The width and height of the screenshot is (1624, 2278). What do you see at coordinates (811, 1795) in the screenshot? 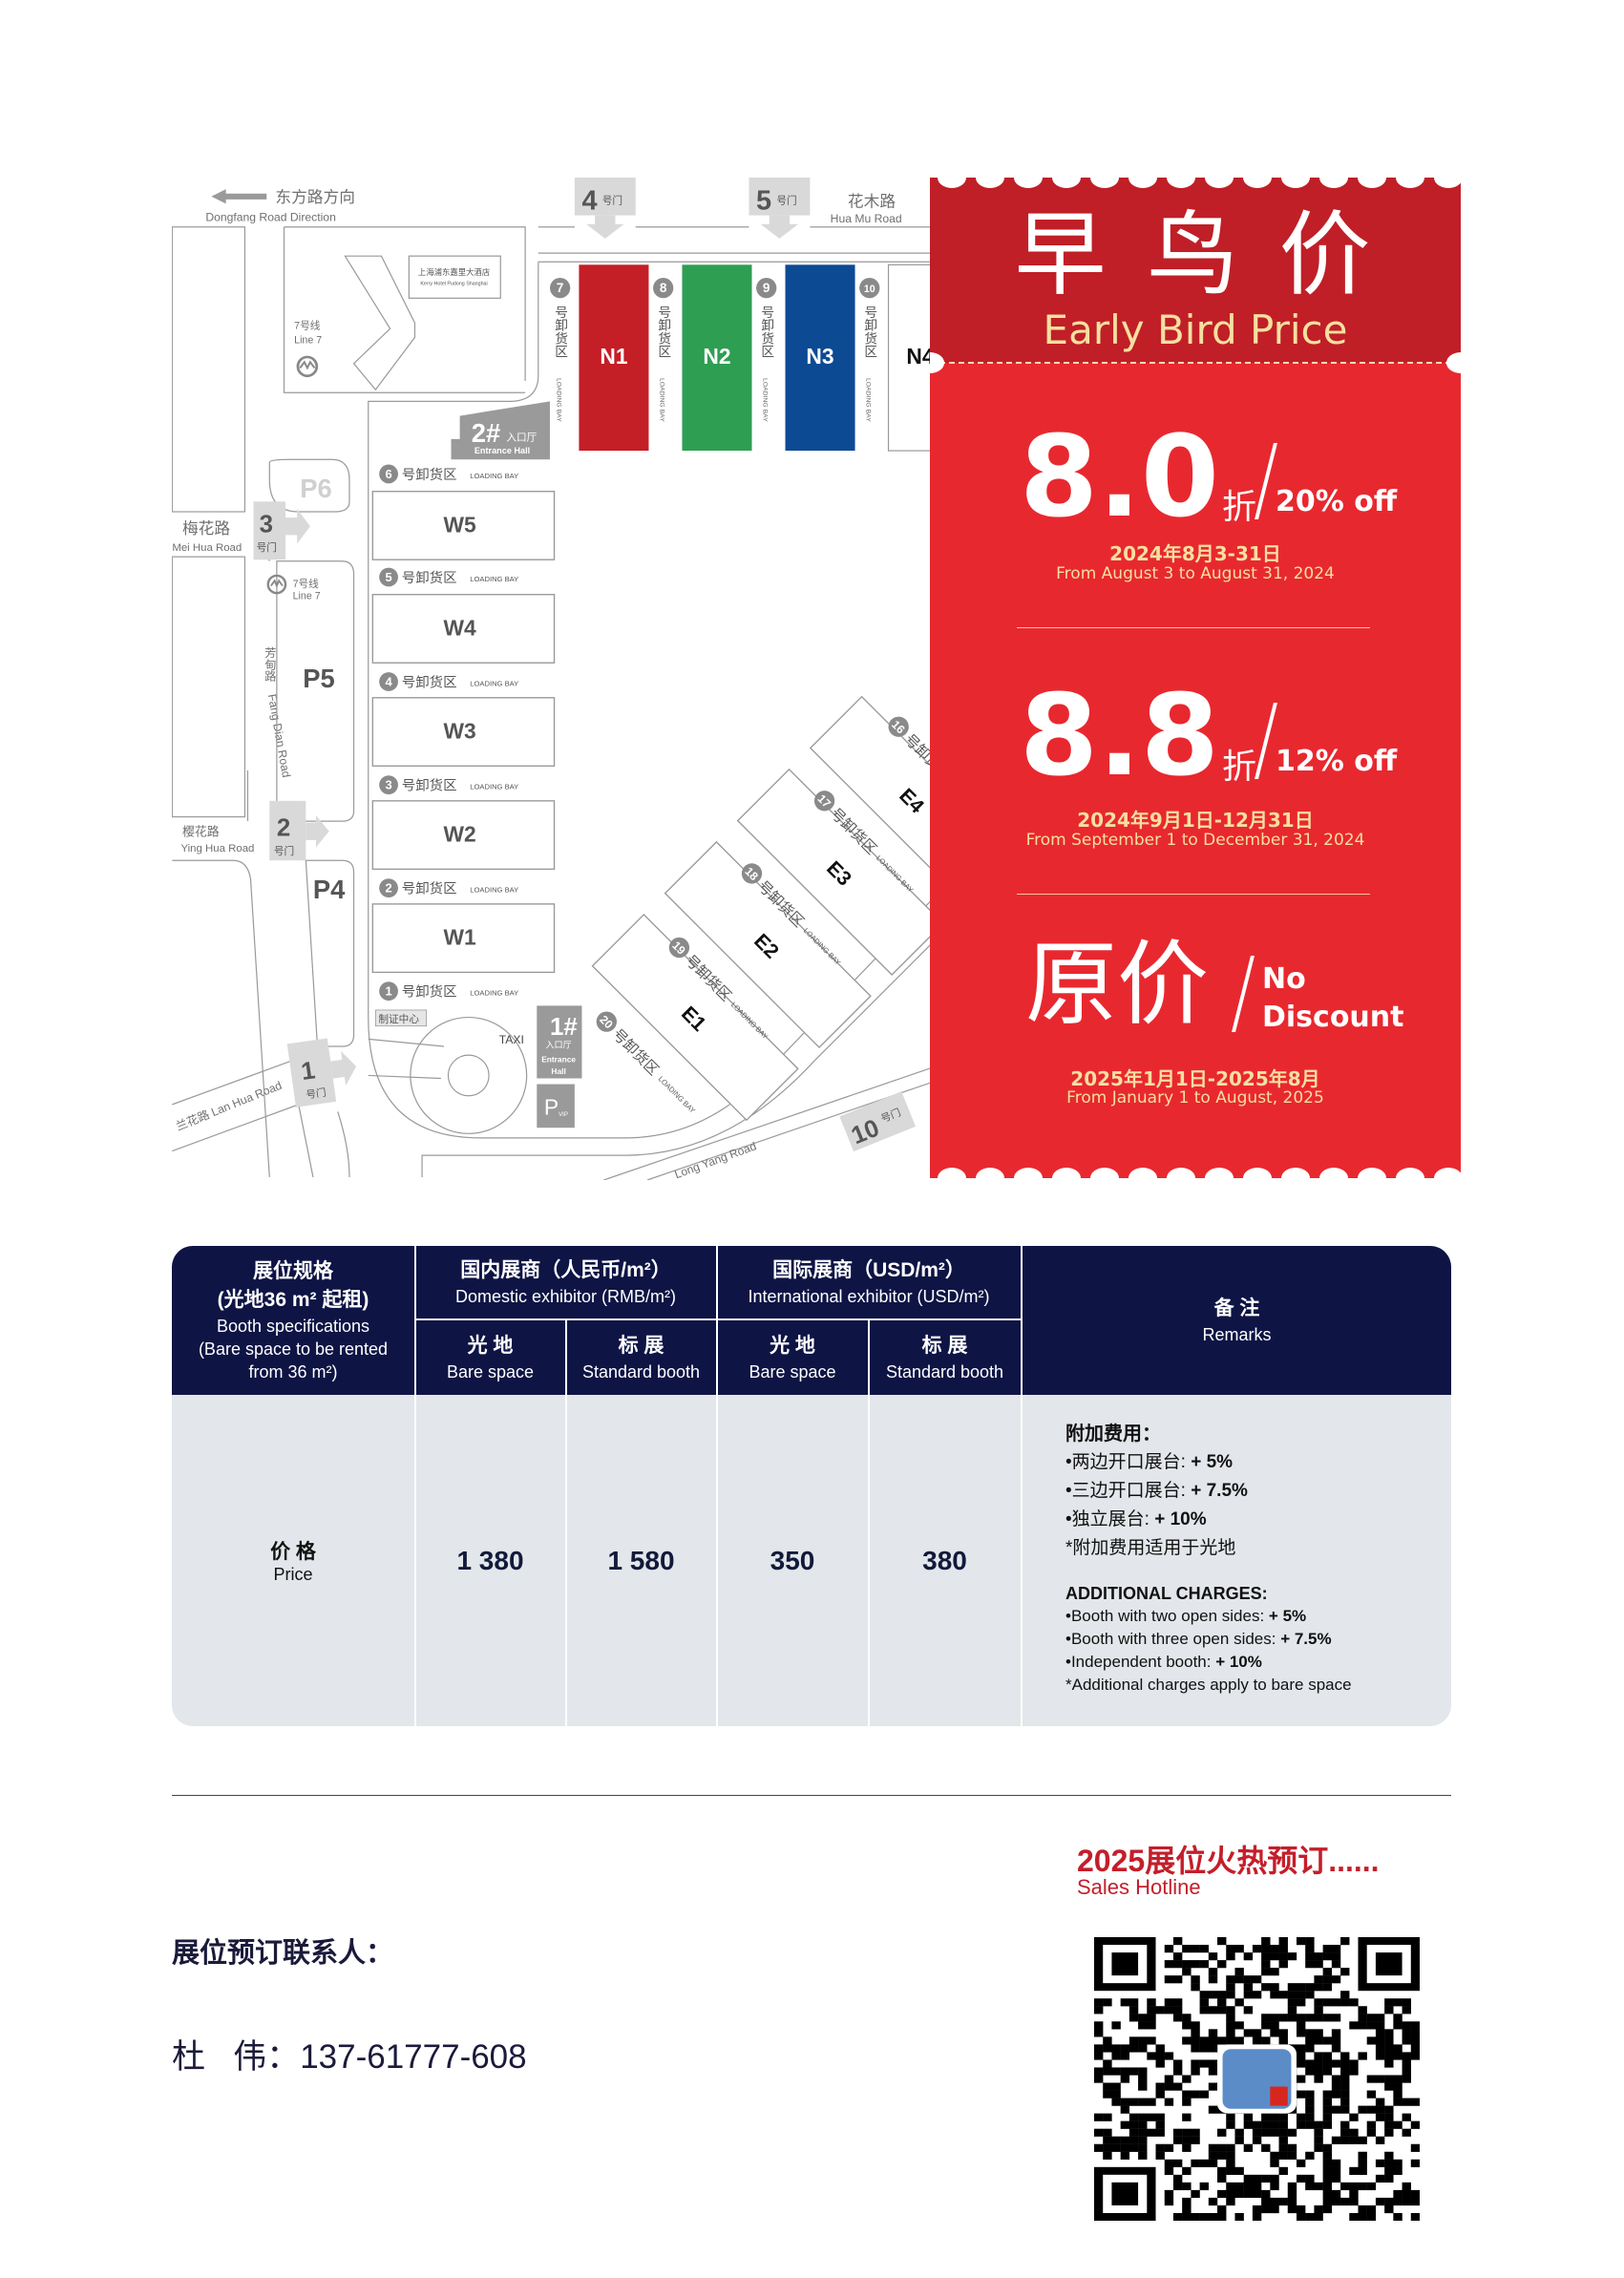
I see `footer-divider` at bounding box center [811, 1795].